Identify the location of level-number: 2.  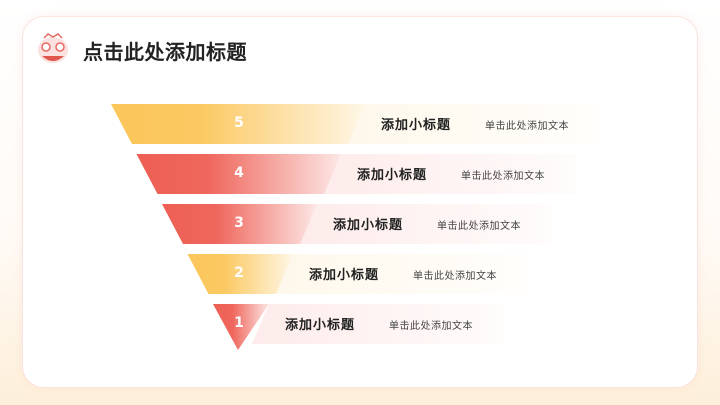
(239, 273).